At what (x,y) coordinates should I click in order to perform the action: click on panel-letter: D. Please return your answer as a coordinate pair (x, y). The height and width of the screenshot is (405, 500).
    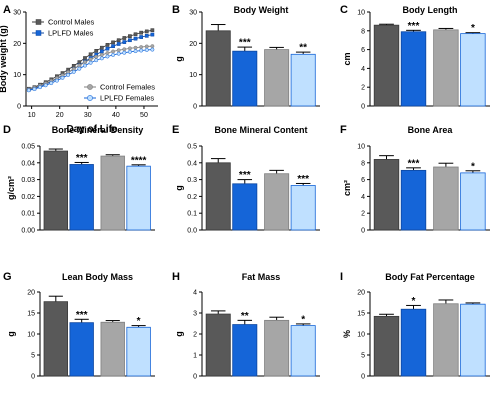
    Looking at the image, I should click on (7, 130).